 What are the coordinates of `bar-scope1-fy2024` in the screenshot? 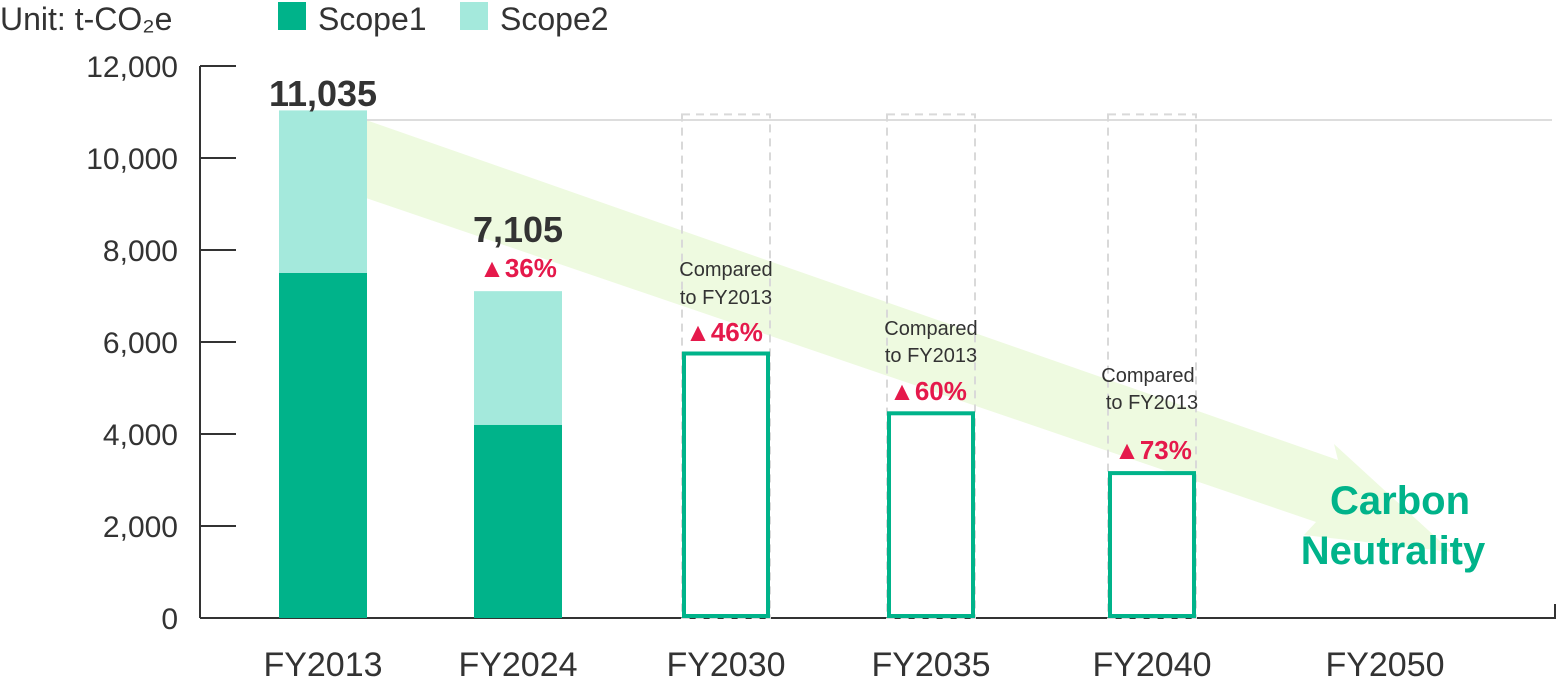 It's located at (518, 521).